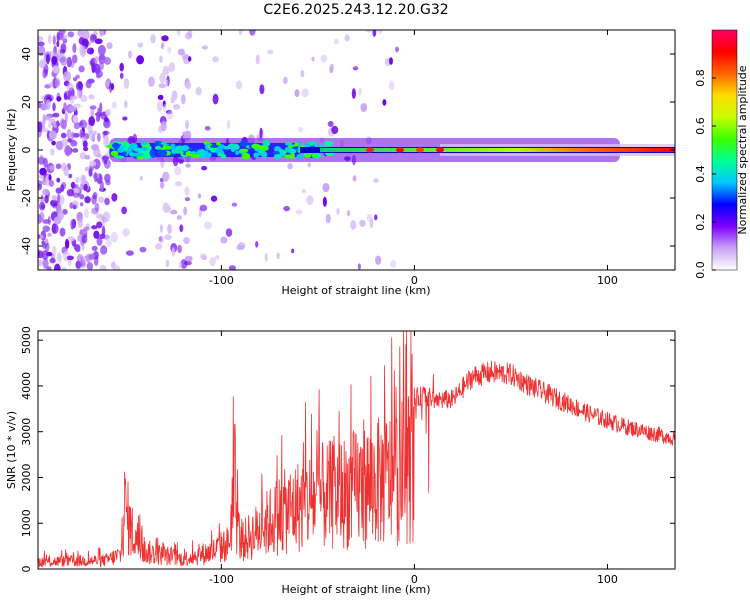 Image resolution: width=750 pixels, height=600 pixels. Describe the element at coordinates (414, 280) in the screenshot. I see `x-tick-label: 0` at that location.